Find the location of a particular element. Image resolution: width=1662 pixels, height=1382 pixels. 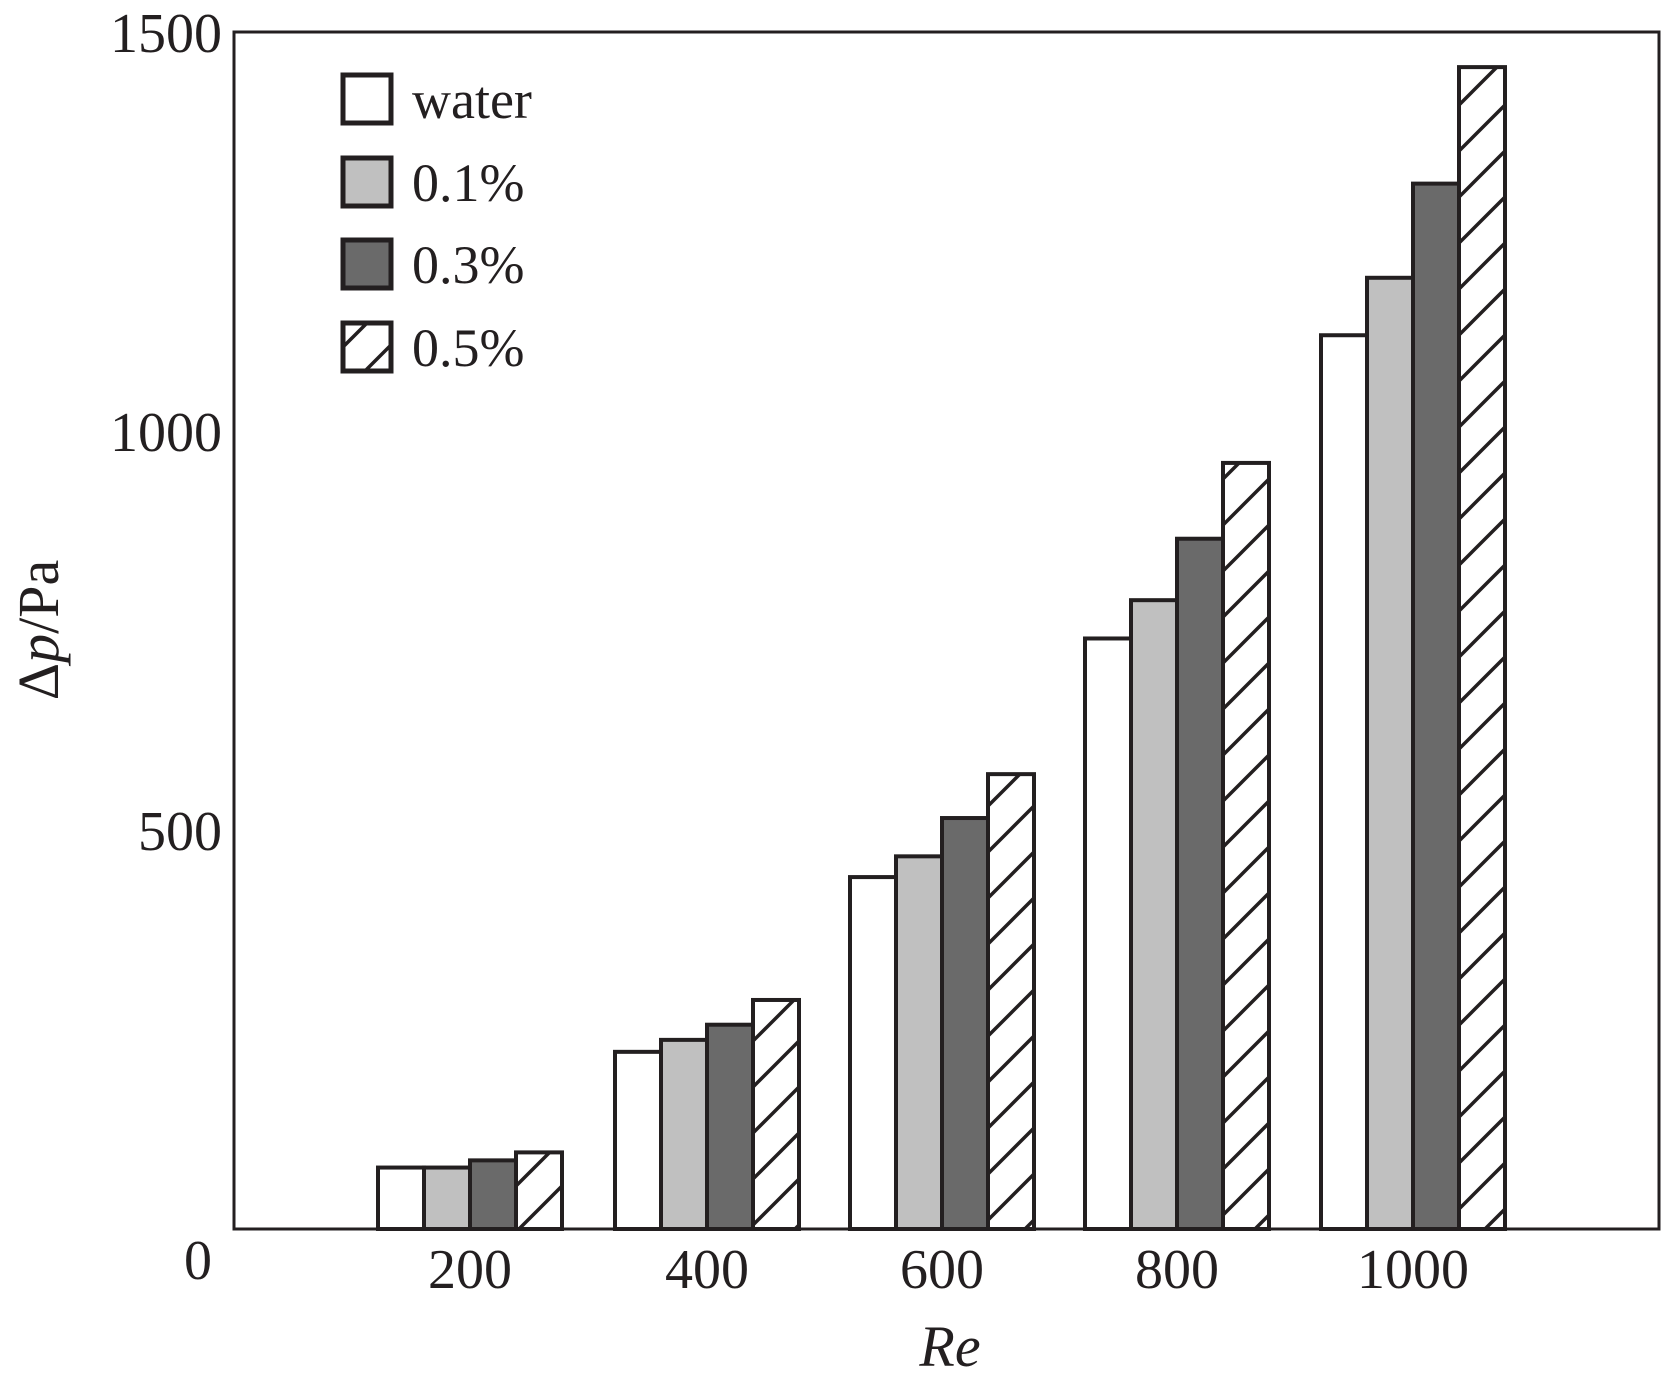

legend-label-0_5pct: 0.5% is located at coordinates (468, 348).